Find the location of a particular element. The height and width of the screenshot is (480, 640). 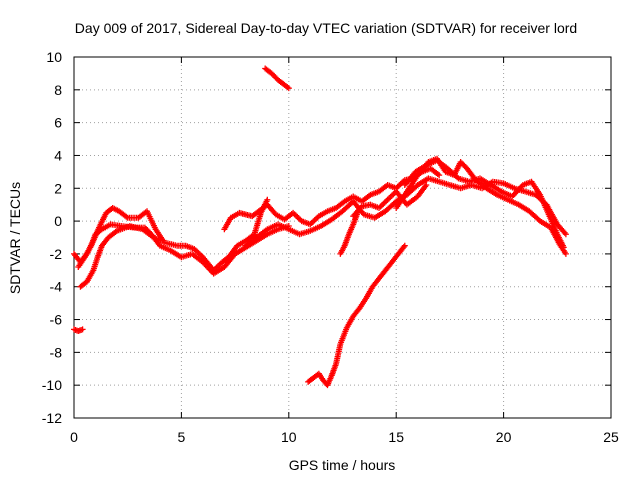

y-tick-label: 10 is located at coordinates (54, 57).